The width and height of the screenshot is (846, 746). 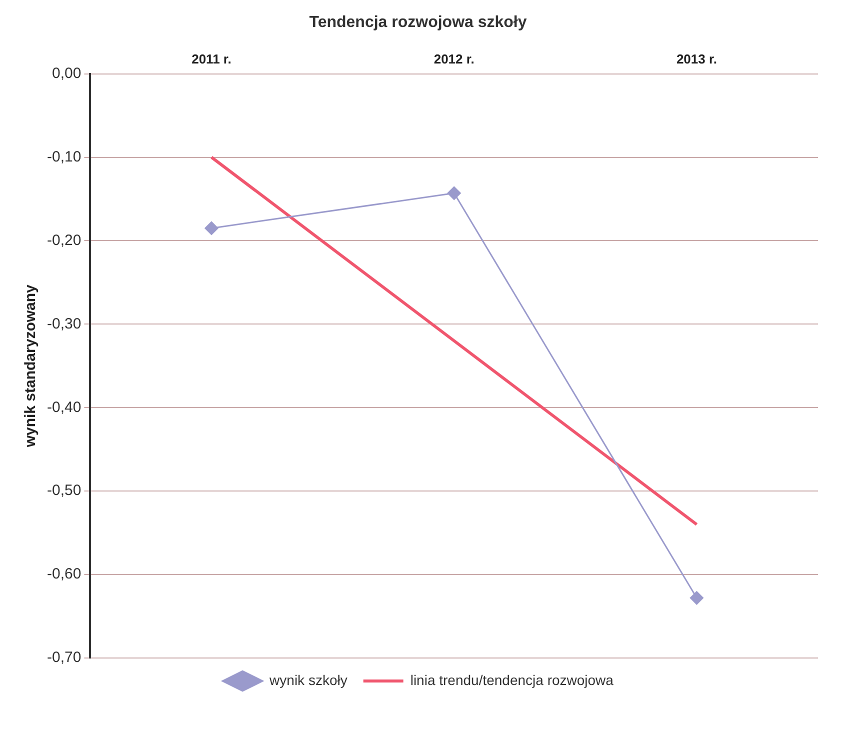 What do you see at coordinates (64, 491) in the screenshot?
I see `y-tick-label: -0,50` at bounding box center [64, 491].